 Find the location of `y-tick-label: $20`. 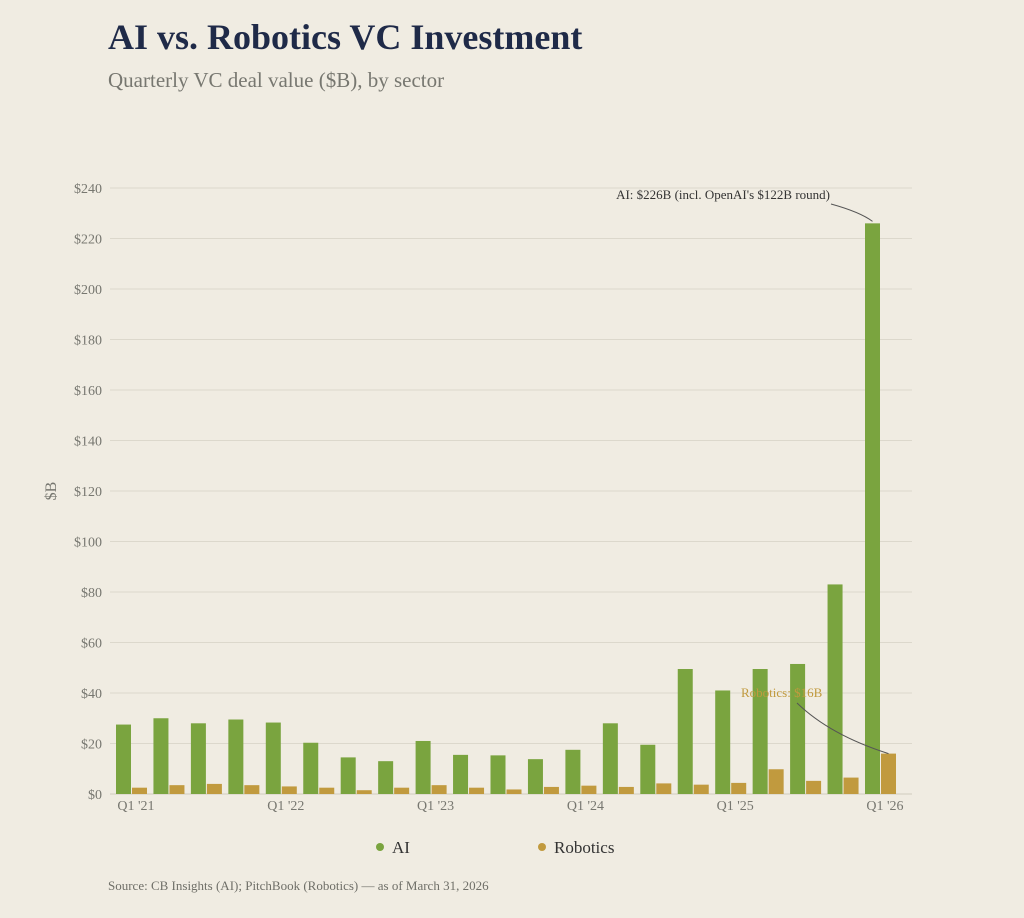

y-tick-label: $20 is located at coordinates (91, 745).